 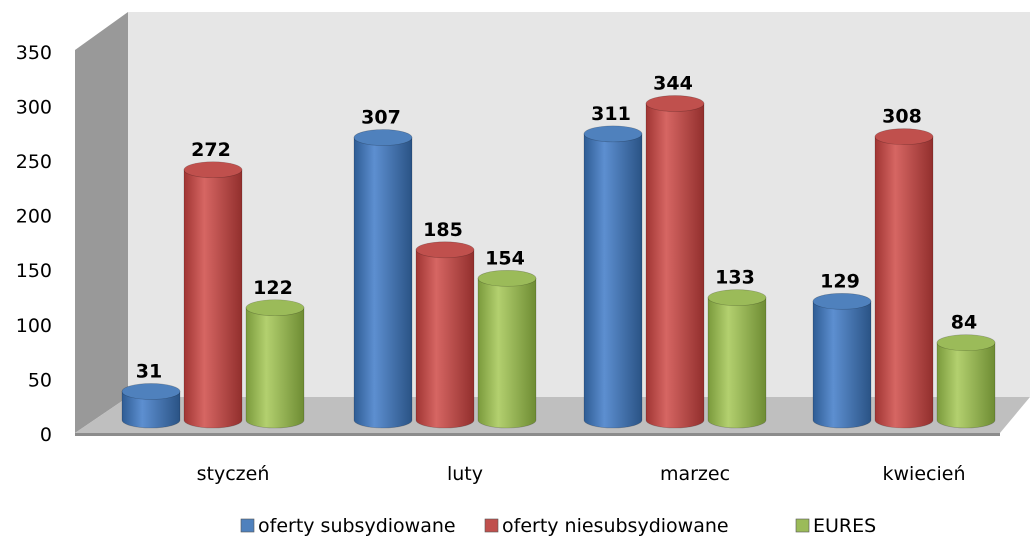 What do you see at coordinates (149, 371) in the screenshot?
I see `data-label: 31` at bounding box center [149, 371].